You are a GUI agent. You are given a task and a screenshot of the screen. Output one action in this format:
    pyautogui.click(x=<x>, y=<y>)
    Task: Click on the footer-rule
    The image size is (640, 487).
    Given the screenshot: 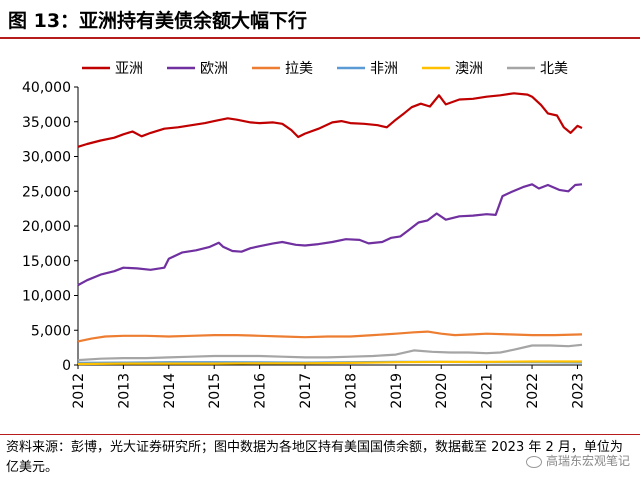 What is the action you would take?
    pyautogui.click(x=320, y=434)
    